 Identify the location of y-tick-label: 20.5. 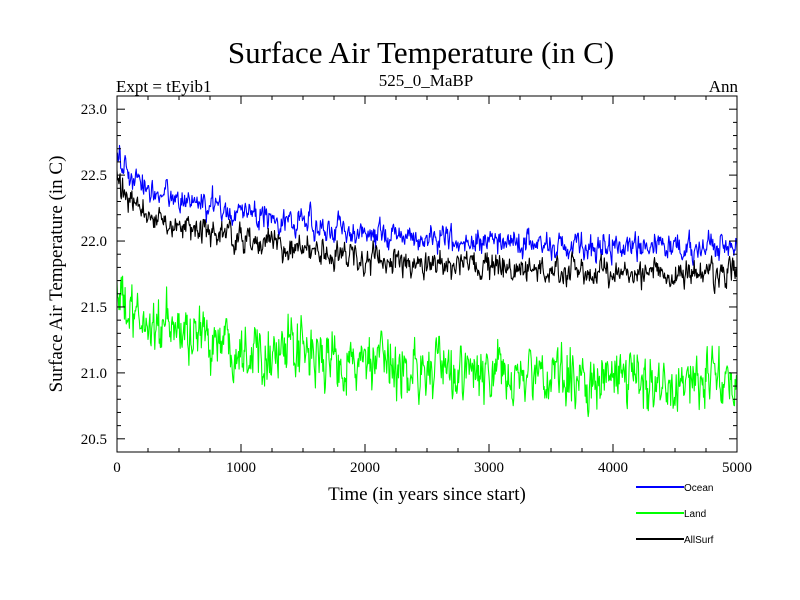
(94, 440).